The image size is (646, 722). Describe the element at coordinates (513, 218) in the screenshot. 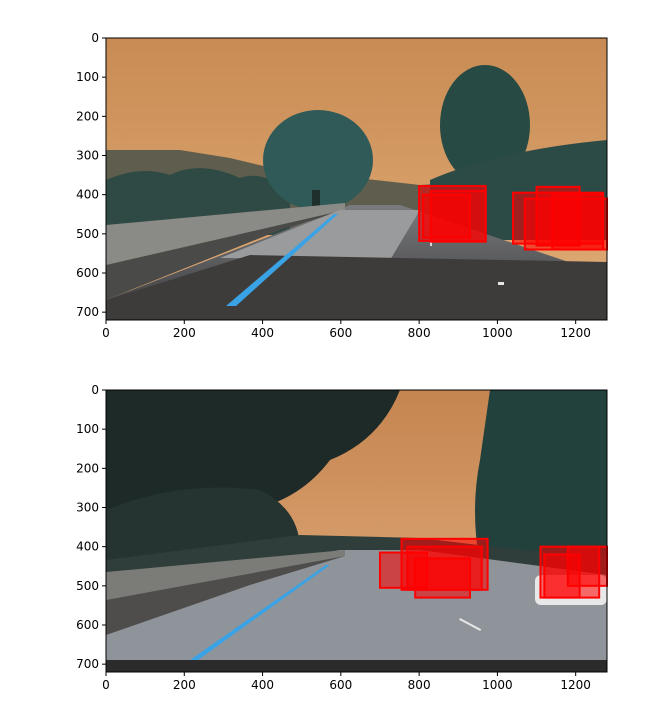

I see `detection-boxes-top` at that location.